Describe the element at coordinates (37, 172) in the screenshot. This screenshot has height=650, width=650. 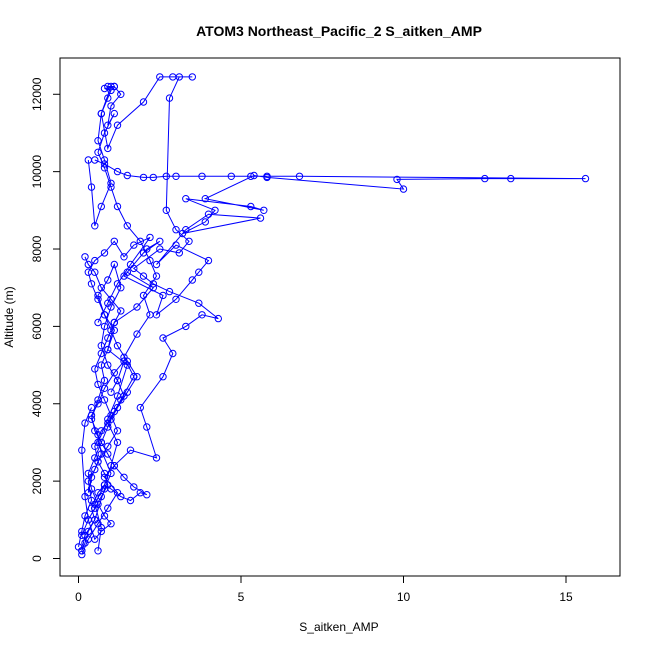
I see `y-tick-label: 10000` at that location.